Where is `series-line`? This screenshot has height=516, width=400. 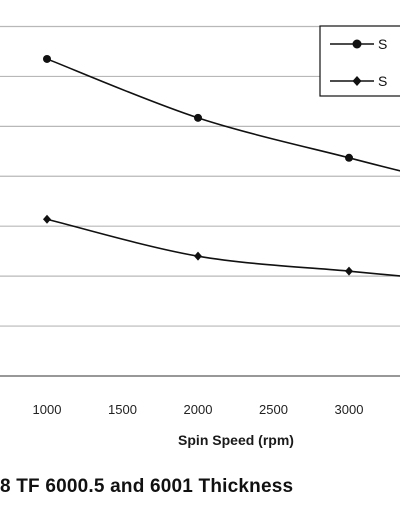
series-line is located at coordinates (223, 247).